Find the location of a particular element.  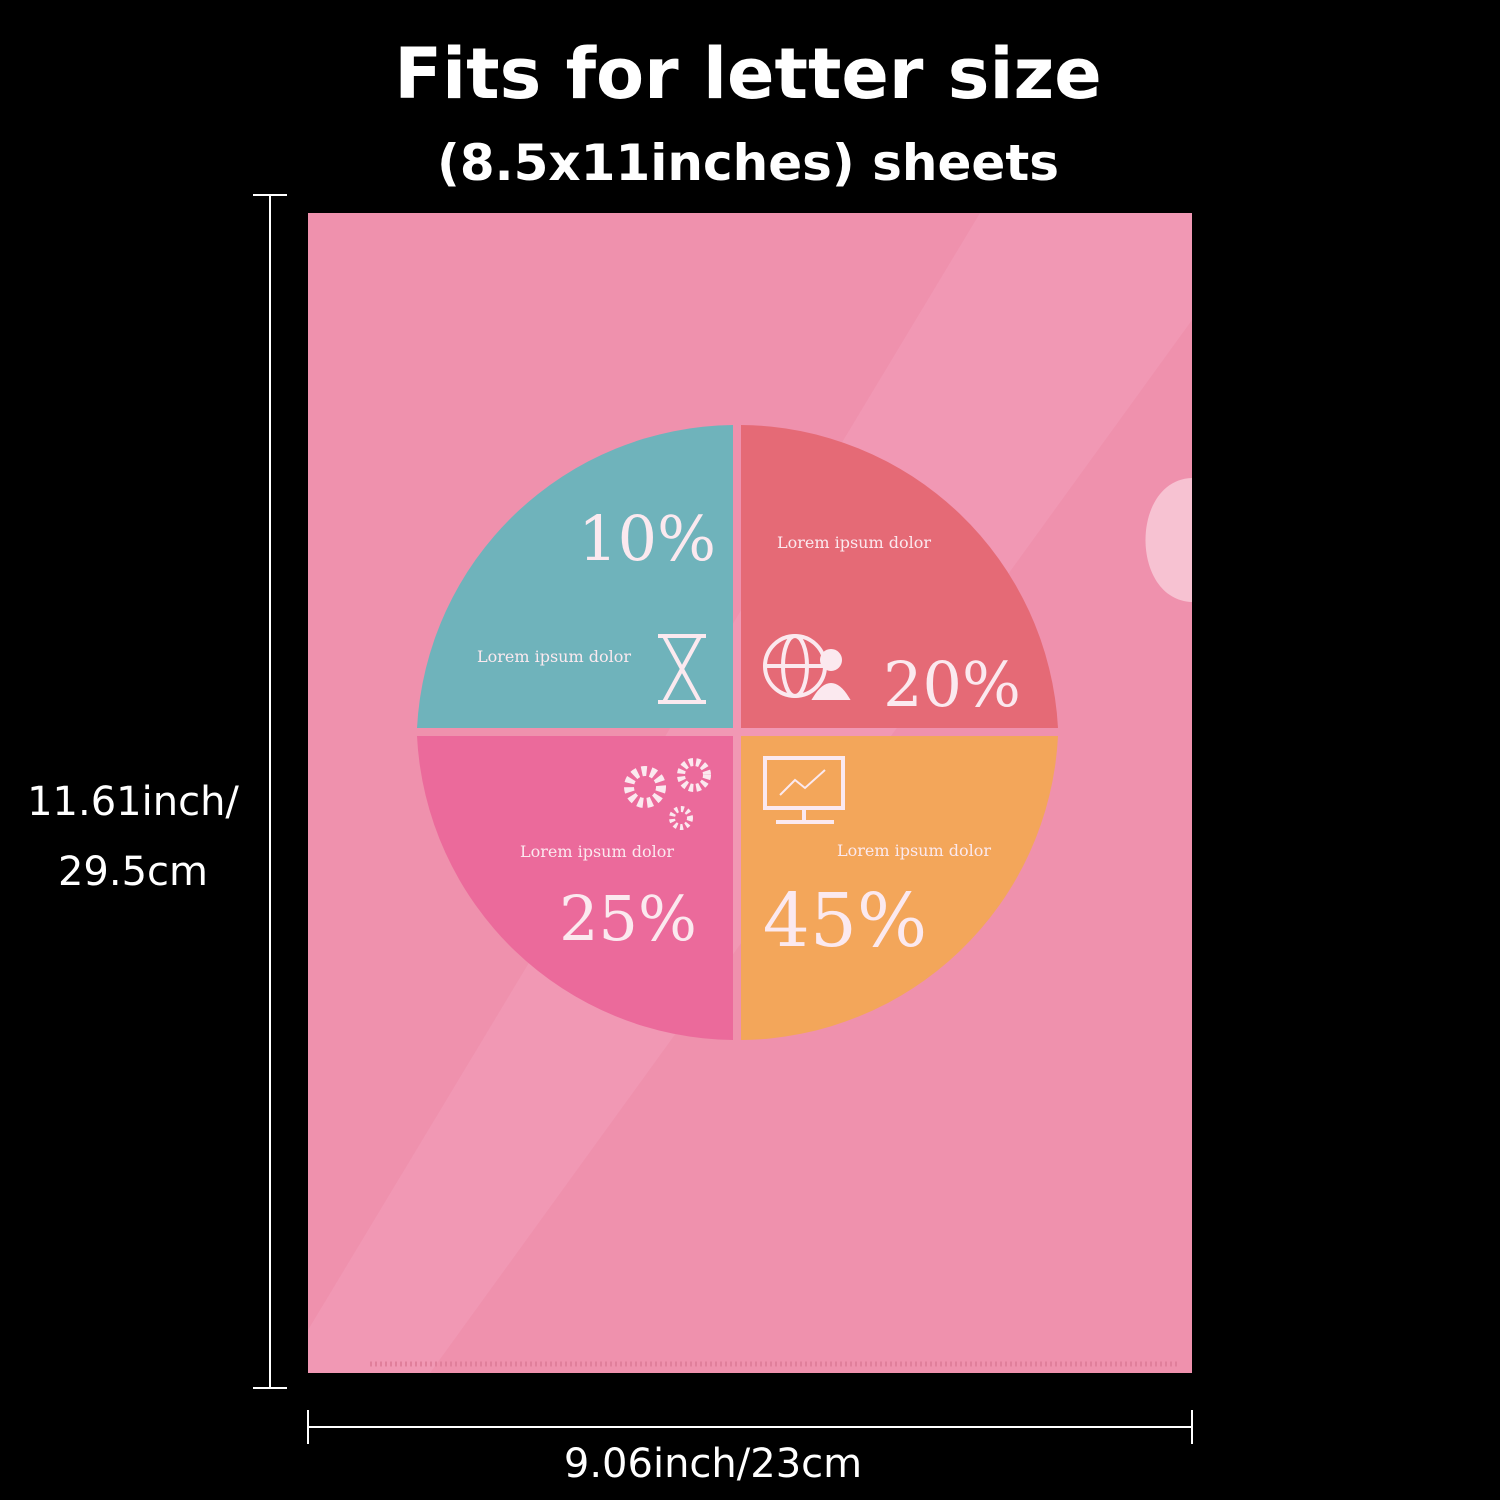

percent-label: 25% is located at coordinates (628, 918).